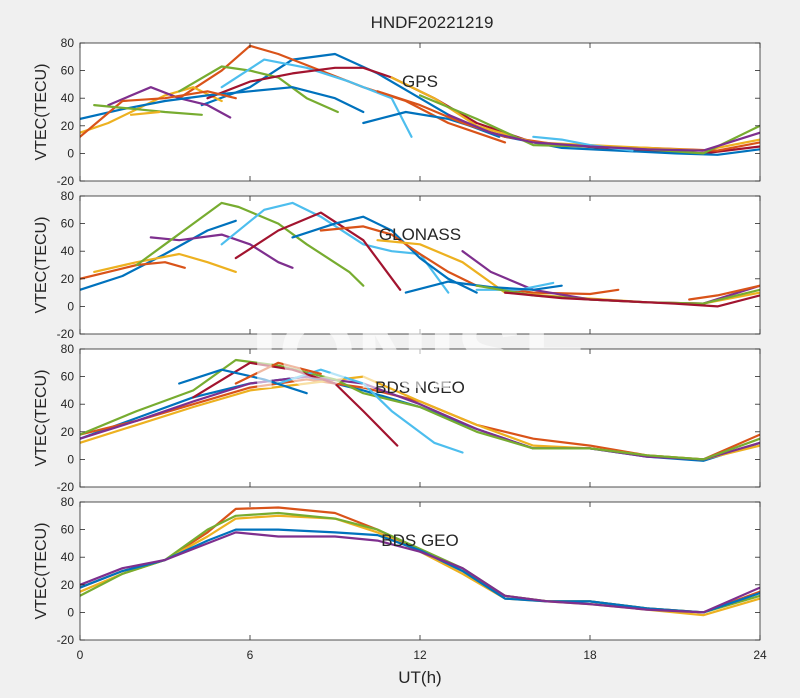  Describe the element at coordinates (68, 126) in the screenshot. I see `y-tick-label-gps: 20` at that location.